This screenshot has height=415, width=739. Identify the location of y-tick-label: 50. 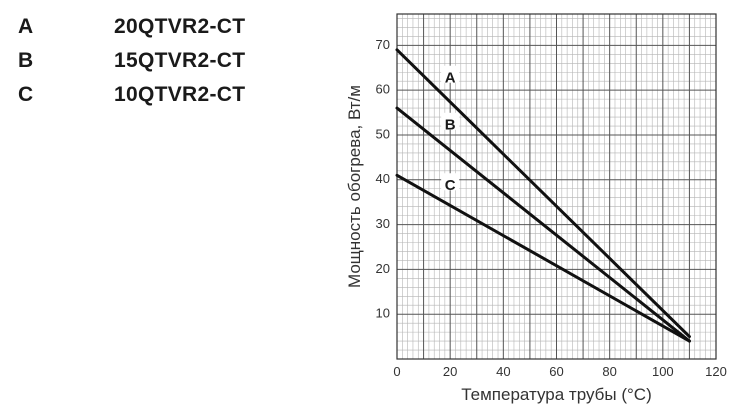
(383, 133).